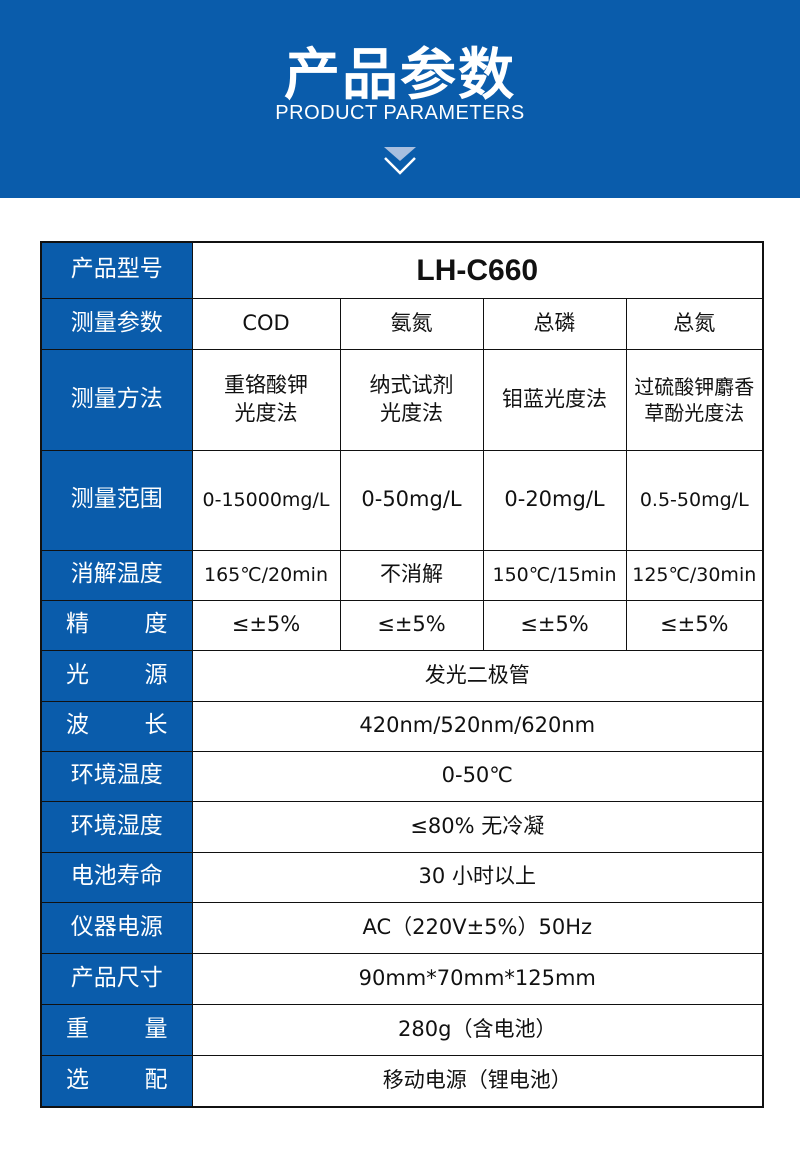 This screenshot has width=800, height=1156. I want to click on row-size: 产品尺寸 90mm*70mm*125mm, so click(402, 978).